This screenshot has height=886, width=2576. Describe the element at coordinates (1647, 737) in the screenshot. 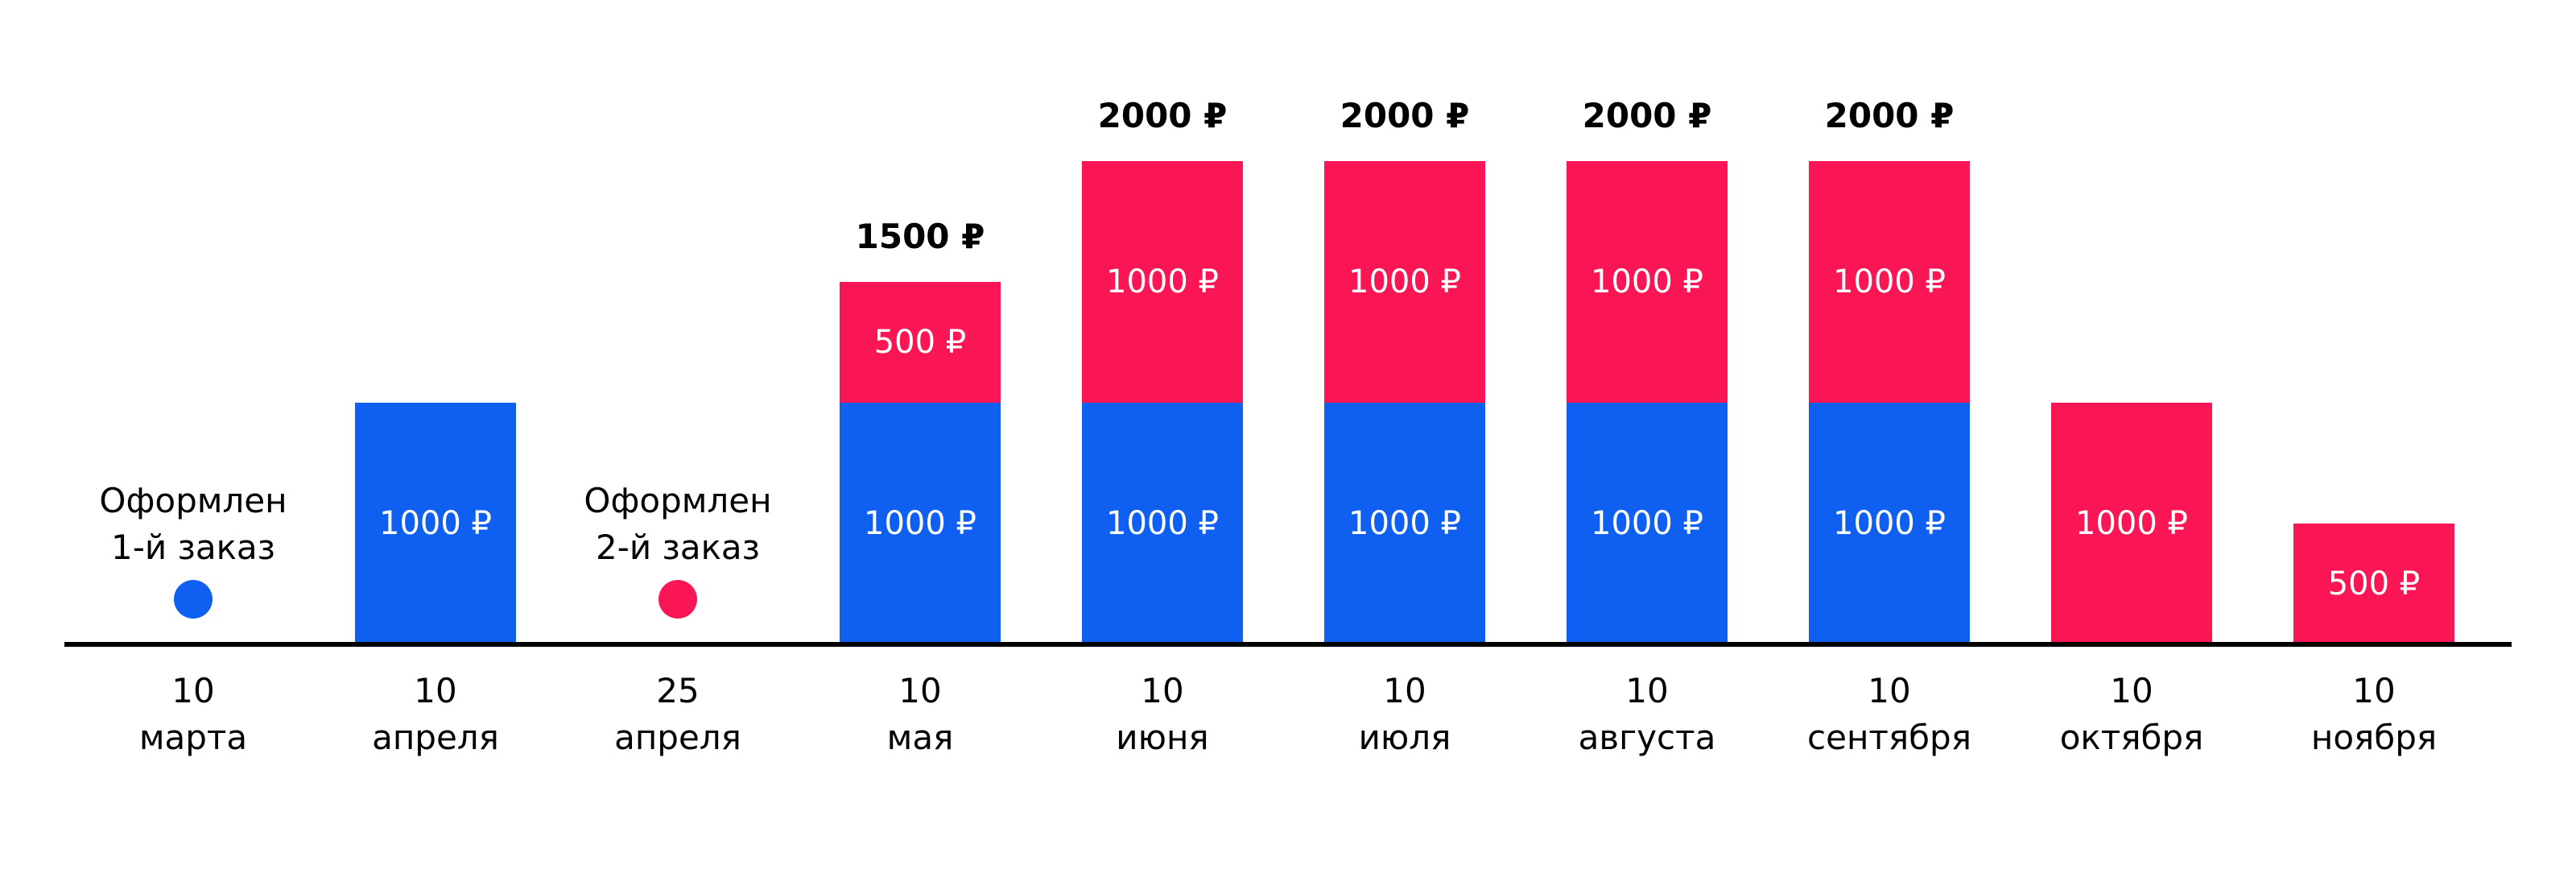

I see `x-tick-label: августа` at that location.